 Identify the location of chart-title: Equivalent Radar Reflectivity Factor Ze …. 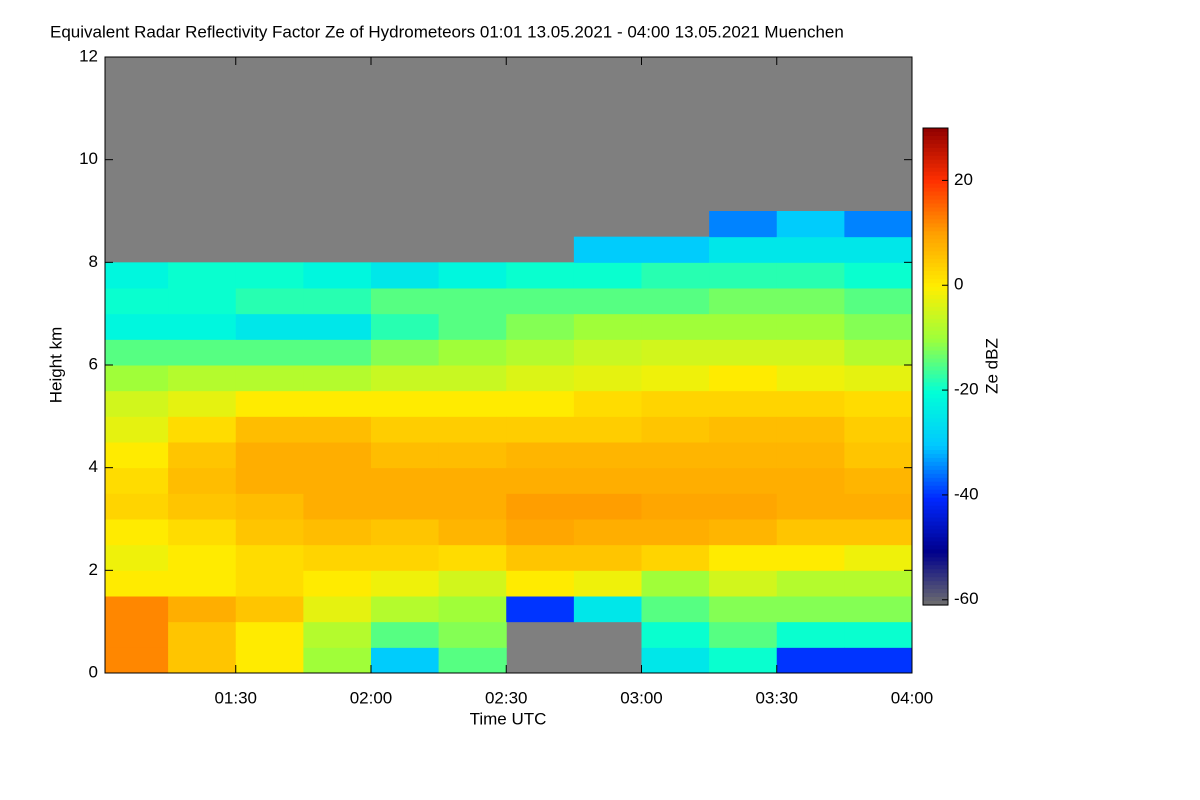
(447, 31).